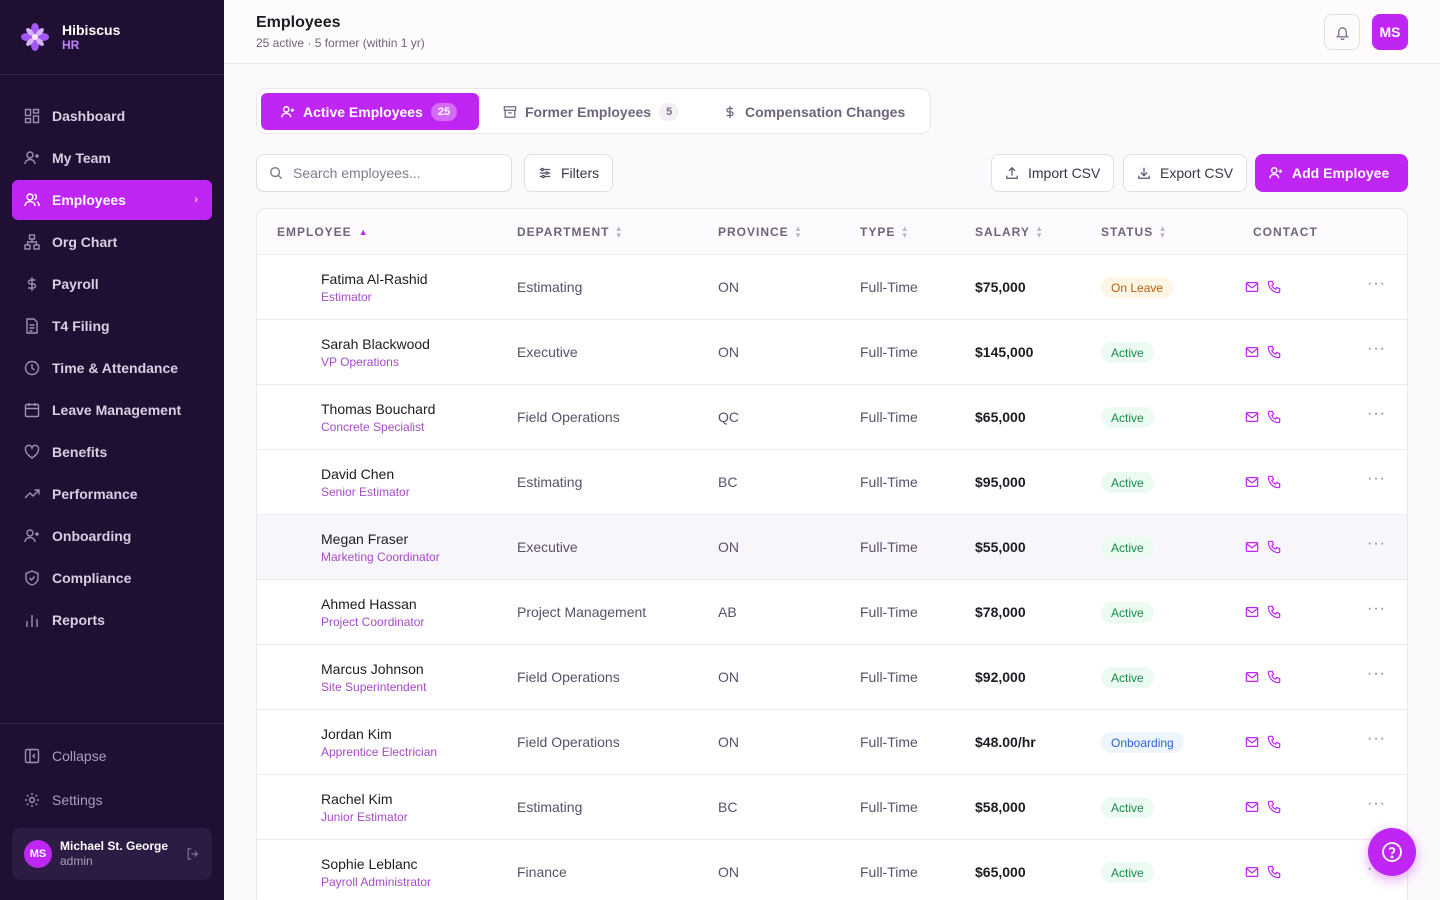 This screenshot has width=1440, height=900. What do you see at coordinates (112, 854) in the screenshot?
I see `user-card: MS Michael St. George admin` at bounding box center [112, 854].